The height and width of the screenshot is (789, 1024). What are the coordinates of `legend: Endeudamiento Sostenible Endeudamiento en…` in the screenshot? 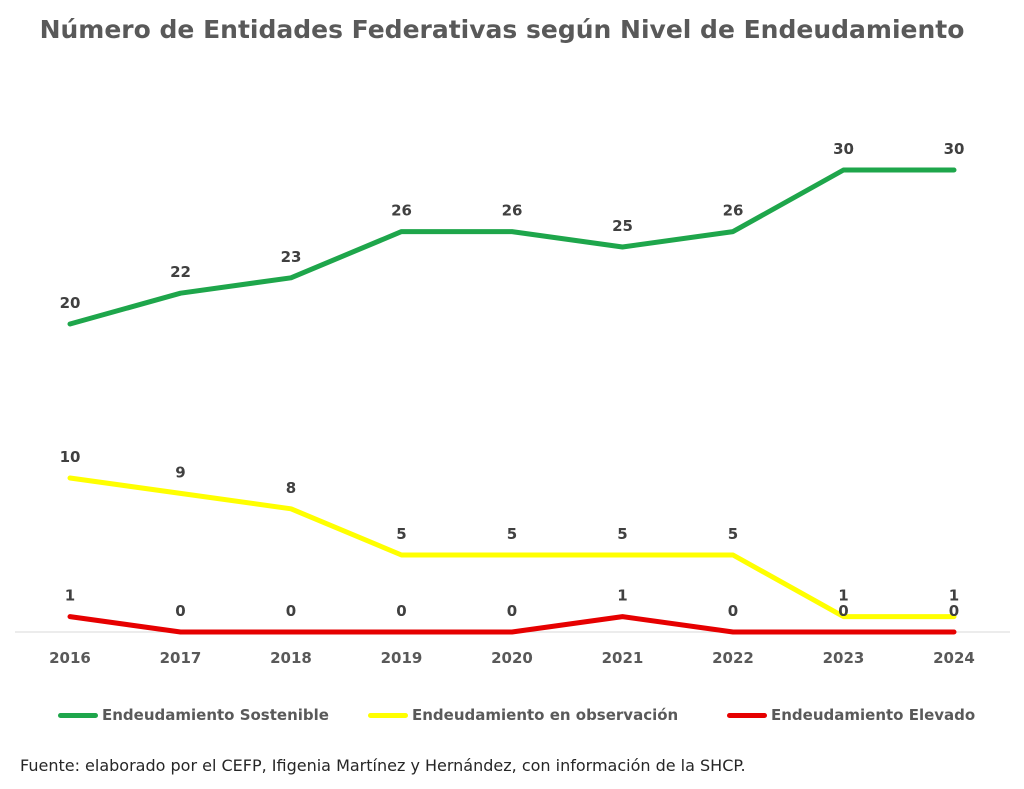 It's located at (512, 717).